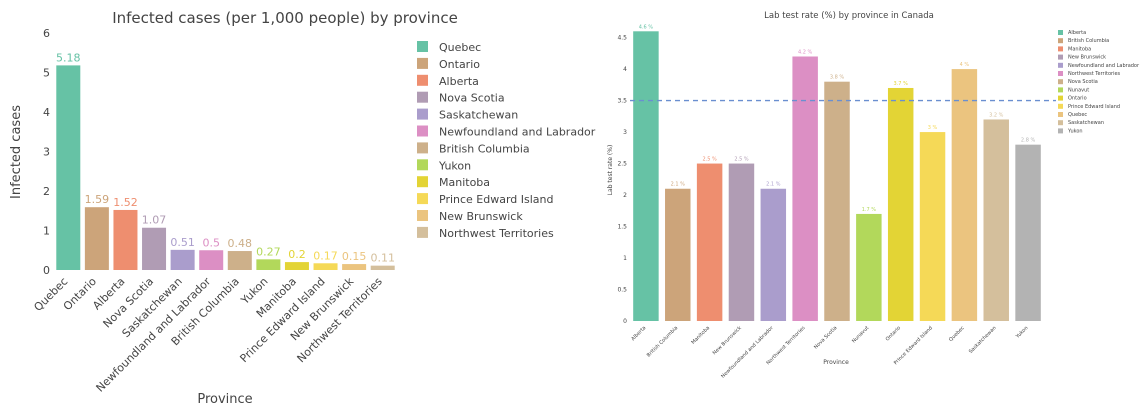 The image size is (1144, 404). I want to click on bar-value-label: 4 %, so click(965, 65).